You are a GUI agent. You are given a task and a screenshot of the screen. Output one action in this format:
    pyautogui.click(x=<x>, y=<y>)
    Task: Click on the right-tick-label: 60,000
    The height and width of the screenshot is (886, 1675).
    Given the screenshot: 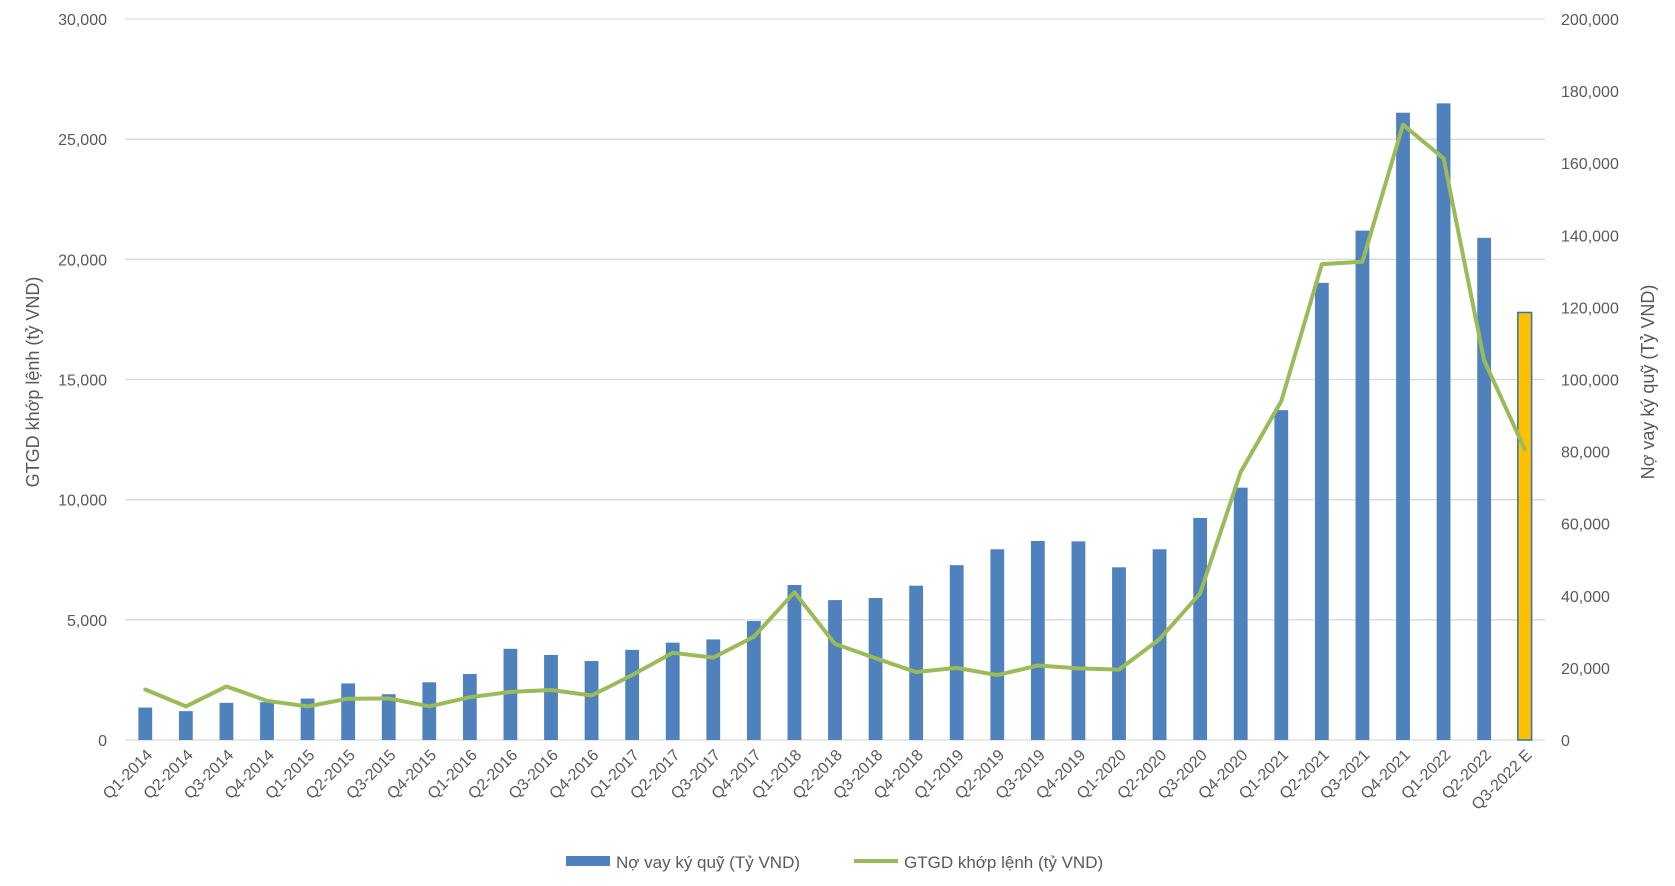 What is the action you would take?
    pyautogui.click(x=1585, y=525)
    